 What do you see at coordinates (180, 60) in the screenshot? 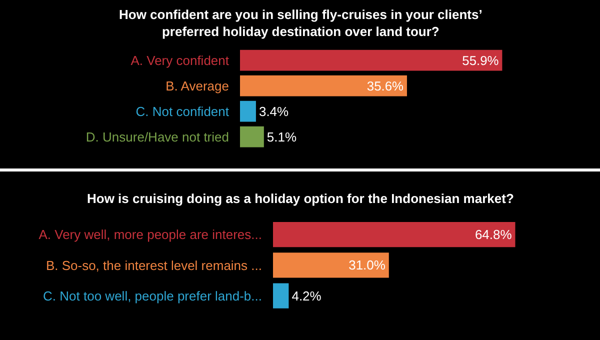
I see `y-tick-label: A. Very confident` at bounding box center [180, 60].